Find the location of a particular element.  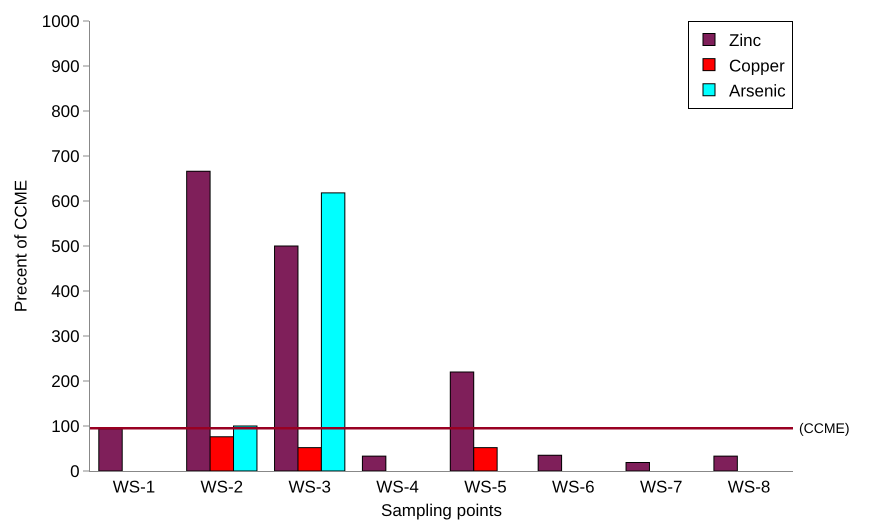

x-tick-label: WS-4 is located at coordinates (397, 486).